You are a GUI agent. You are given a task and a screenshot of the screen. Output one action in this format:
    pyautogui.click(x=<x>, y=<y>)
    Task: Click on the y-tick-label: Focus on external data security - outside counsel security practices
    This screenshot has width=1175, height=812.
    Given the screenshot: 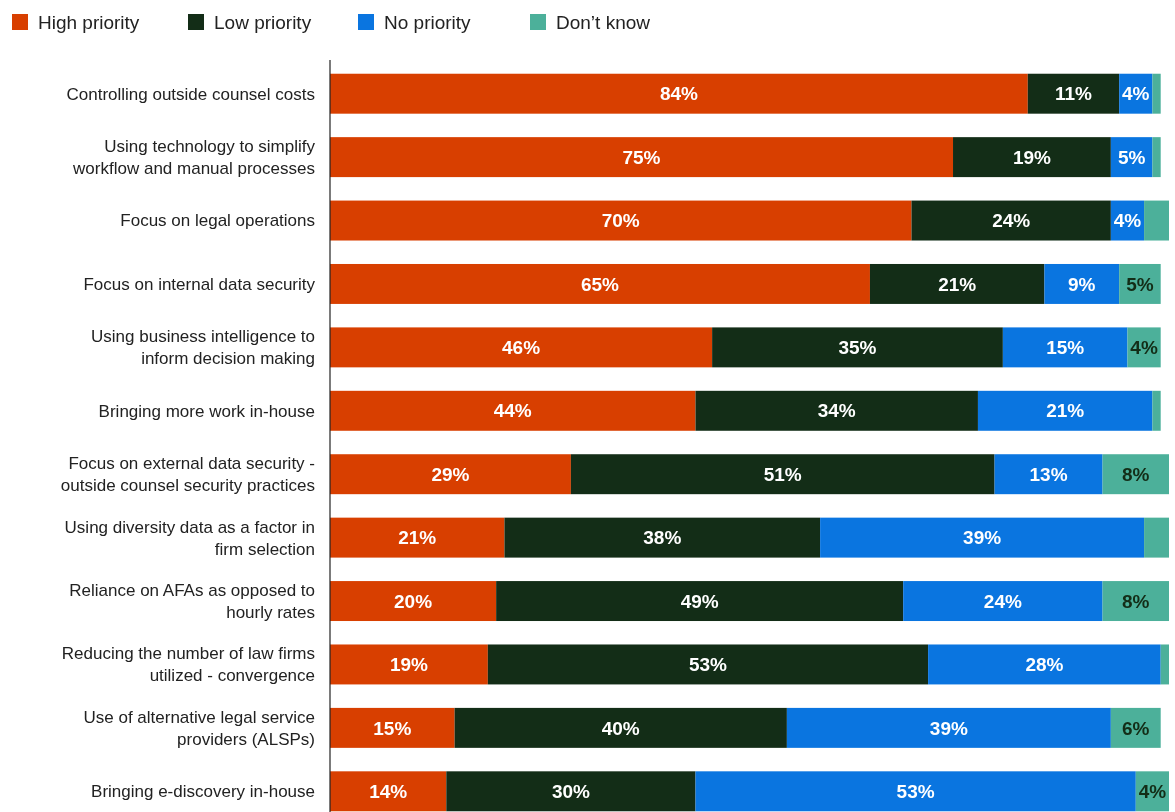 What is the action you would take?
    pyautogui.click(x=187, y=475)
    